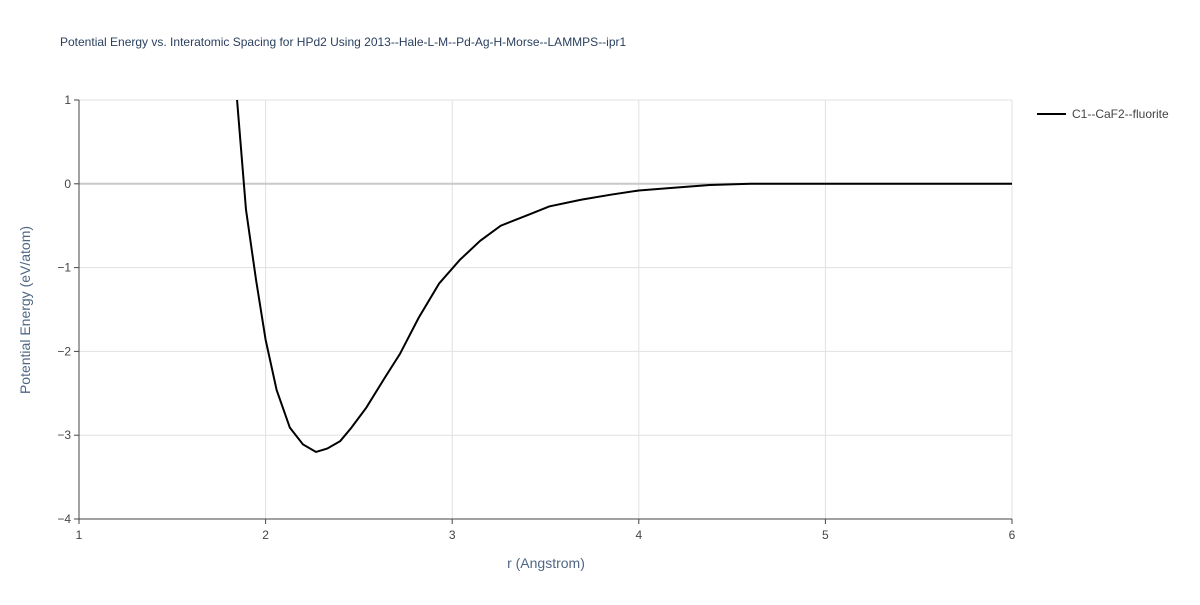 Image resolution: width=1200 pixels, height=605 pixels. Describe the element at coordinates (452, 535) in the screenshot. I see `x-tick-label: 3` at that location.